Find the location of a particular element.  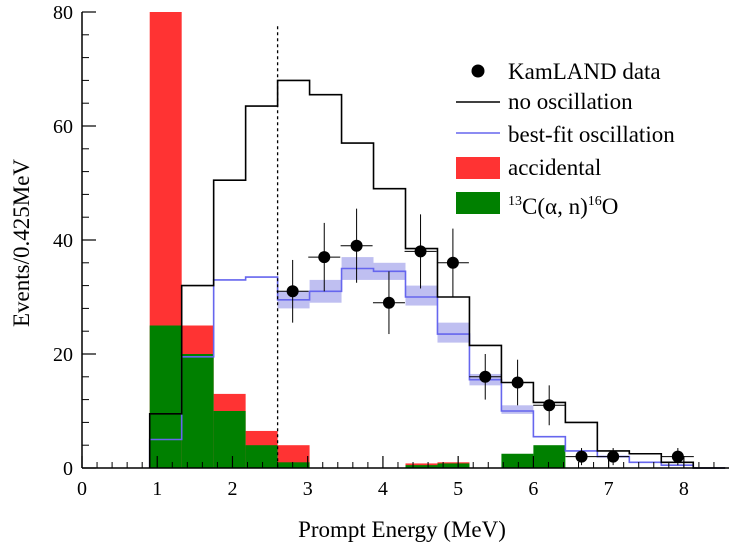

legend-item-alpha-n: 13C(α, n)16O is located at coordinates (537, 205).